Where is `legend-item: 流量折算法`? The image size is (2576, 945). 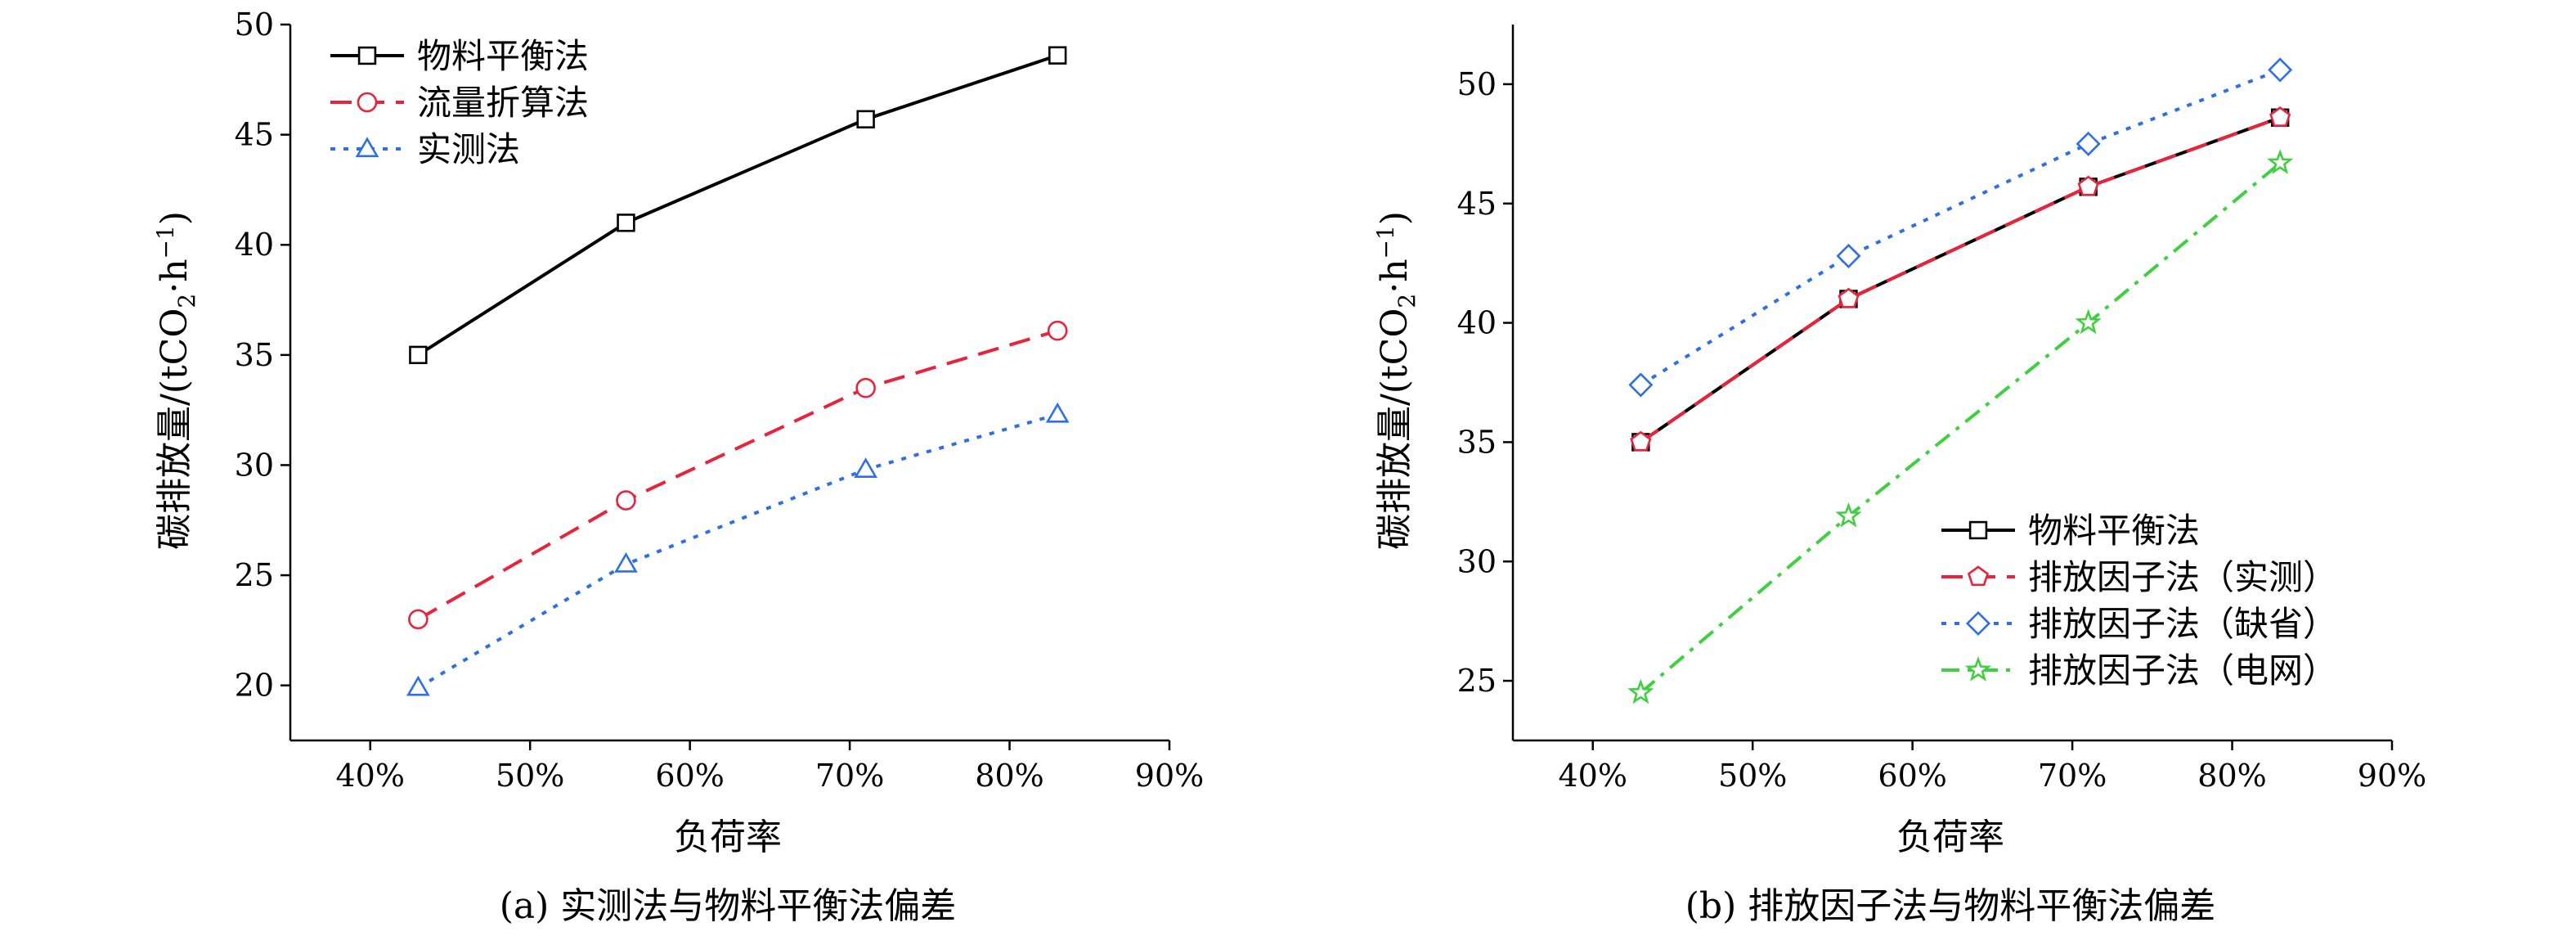
legend-item: 流量折算法 is located at coordinates (460, 103).